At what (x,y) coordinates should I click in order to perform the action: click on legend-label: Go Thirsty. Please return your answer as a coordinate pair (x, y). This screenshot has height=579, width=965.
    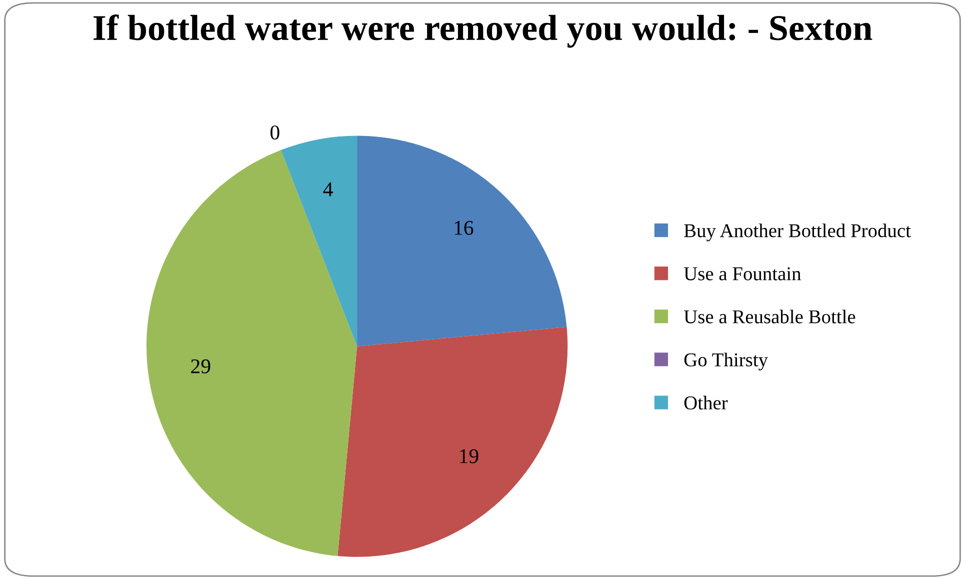
    Looking at the image, I should click on (726, 361).